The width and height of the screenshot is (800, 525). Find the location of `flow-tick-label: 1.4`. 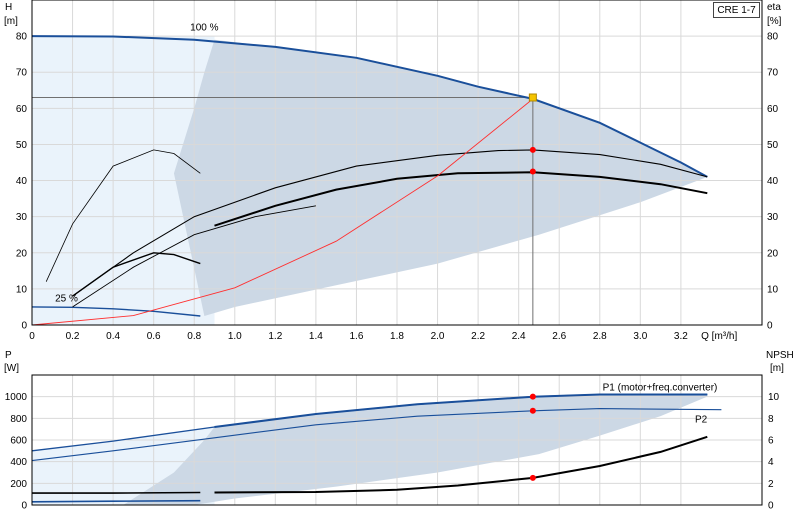

flow-tick-label: 1.4 is located at coordinates (316, 336).